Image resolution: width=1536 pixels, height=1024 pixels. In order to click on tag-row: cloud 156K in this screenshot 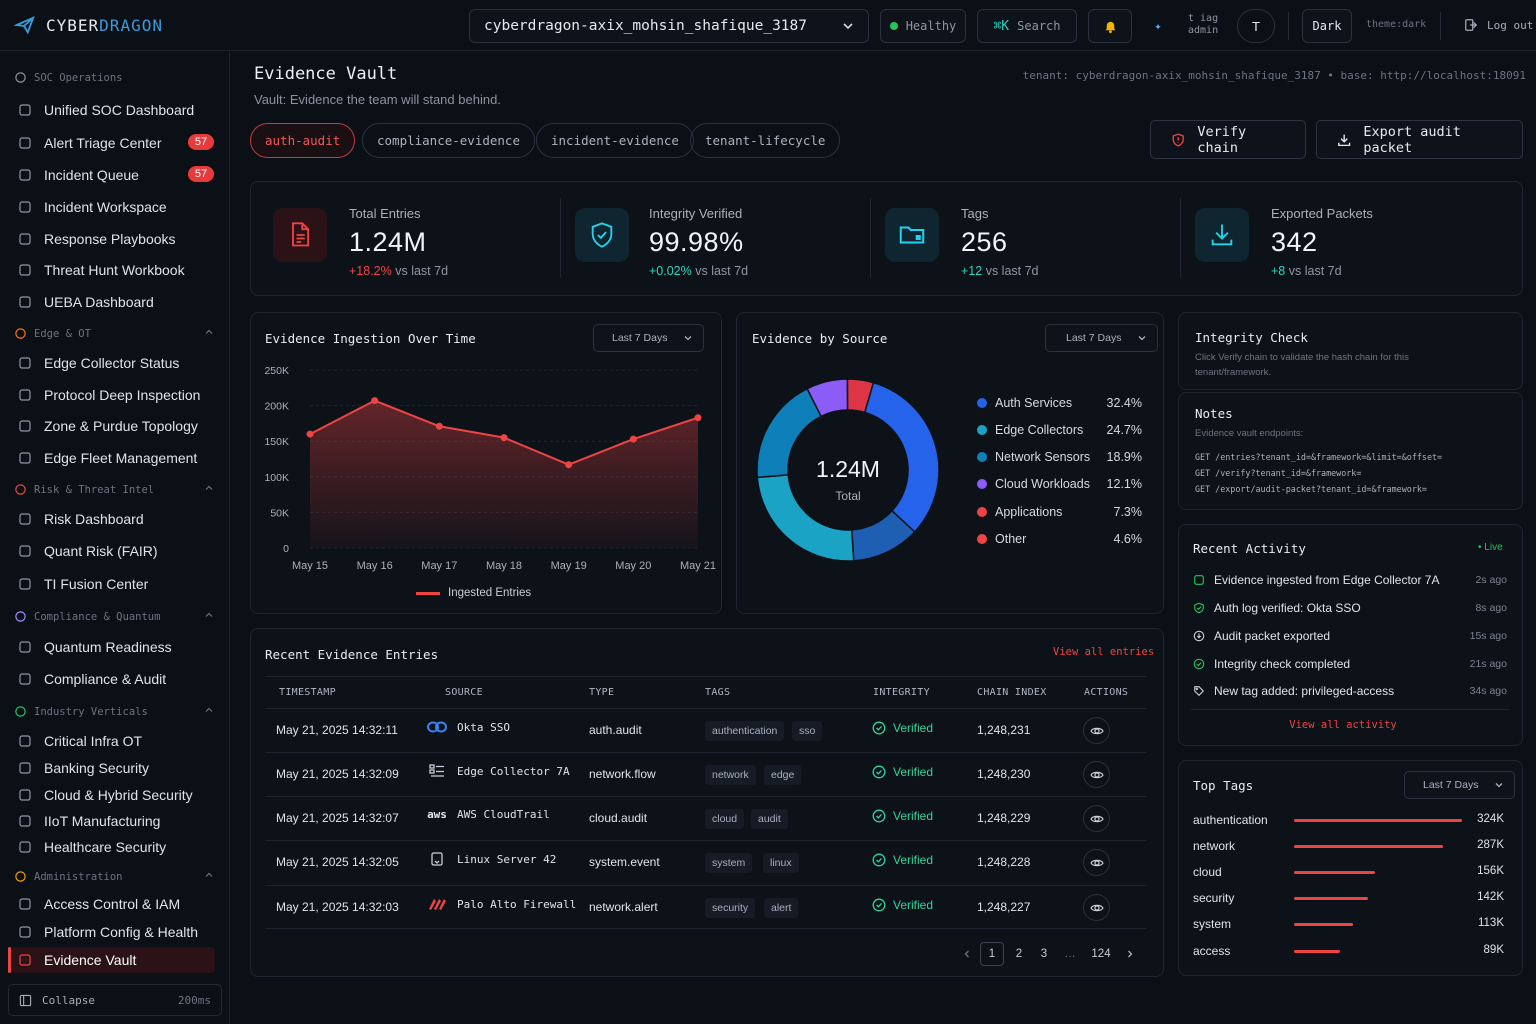, I will do `click(1348, 873)`.